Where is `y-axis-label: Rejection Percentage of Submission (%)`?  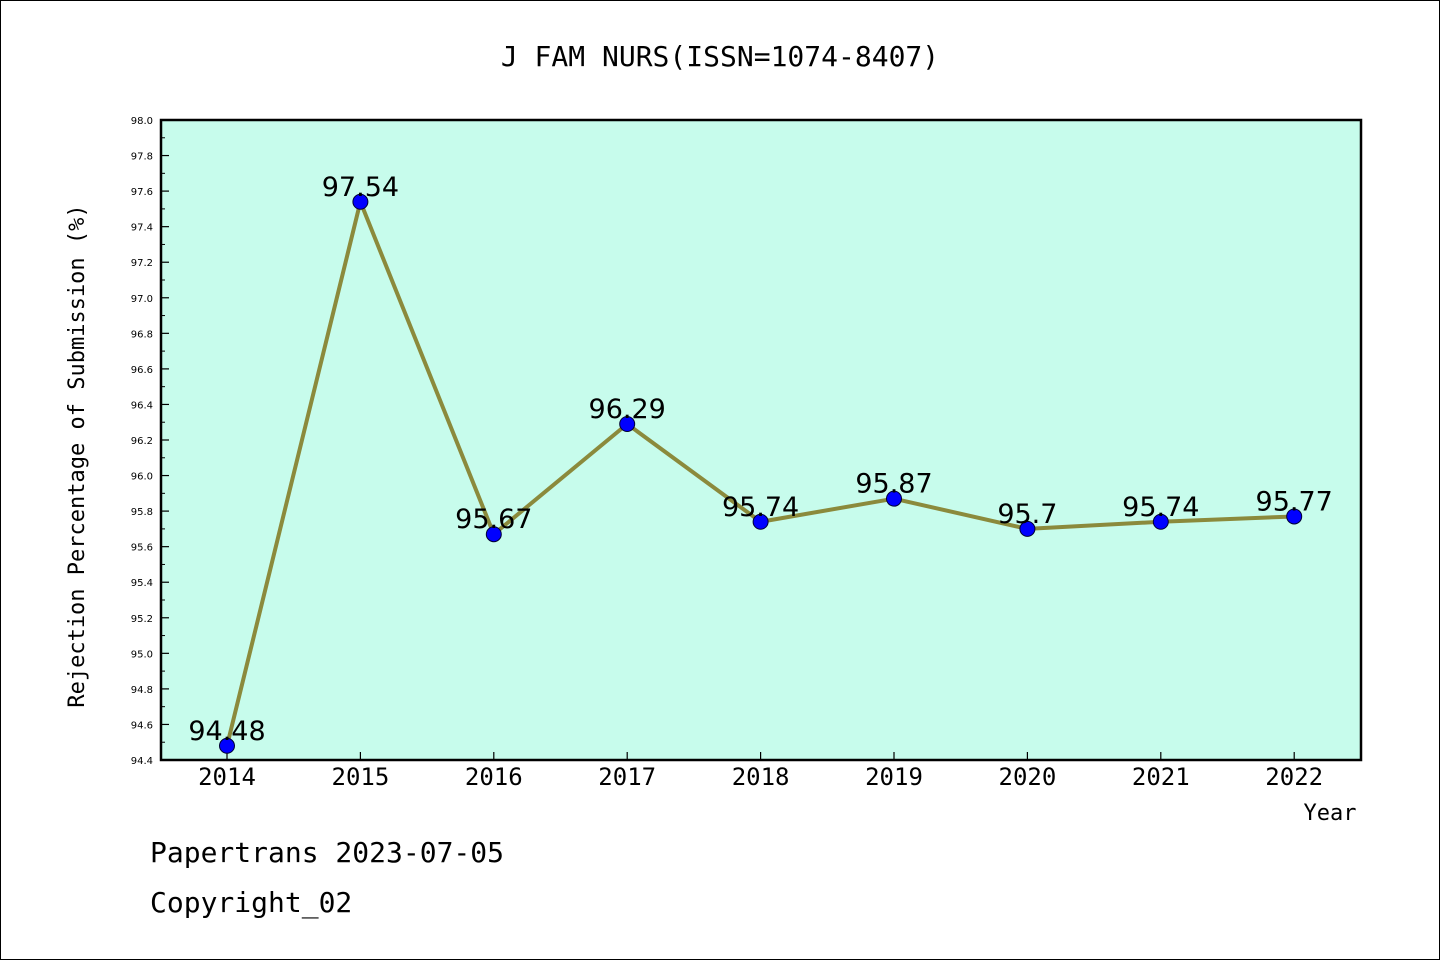
y-axis-label: Rejection Percentage of Submission (%) is located at coordinates (77, 455).